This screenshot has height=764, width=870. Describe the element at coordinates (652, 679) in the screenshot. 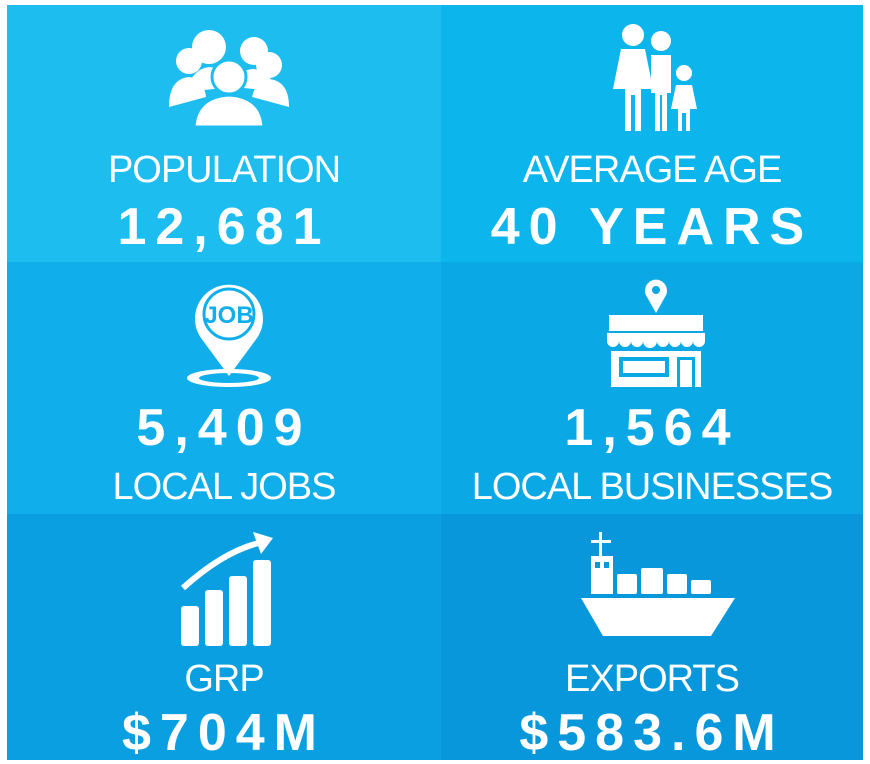

I see `tile-label: EXPORTS` at that location.